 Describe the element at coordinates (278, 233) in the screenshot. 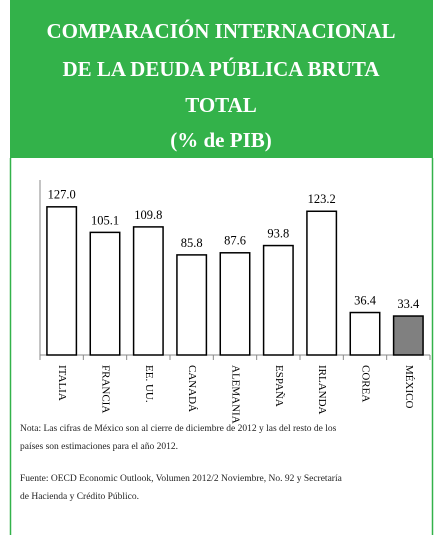

I see `value-label: 93.8` at that location.